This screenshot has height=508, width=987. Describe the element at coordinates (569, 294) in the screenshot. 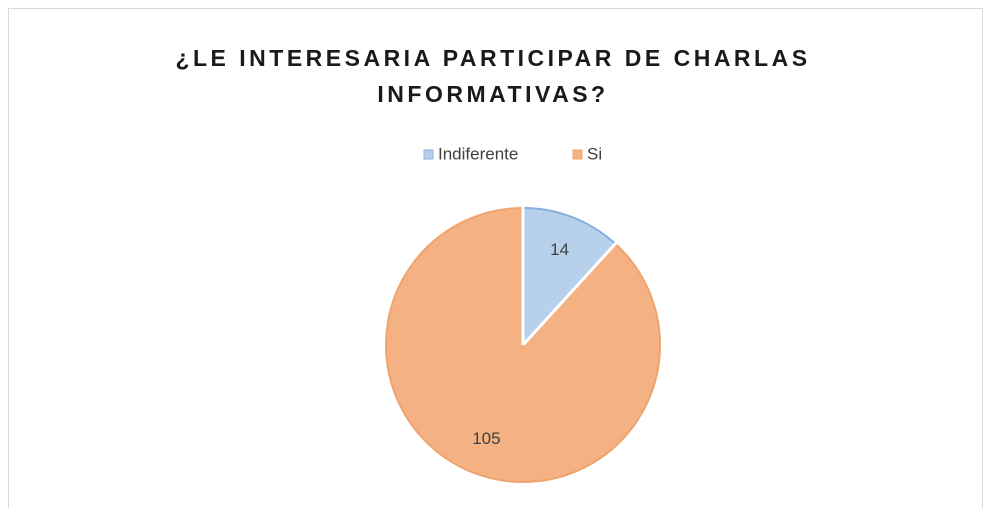

I see `slice-separator` at that location.